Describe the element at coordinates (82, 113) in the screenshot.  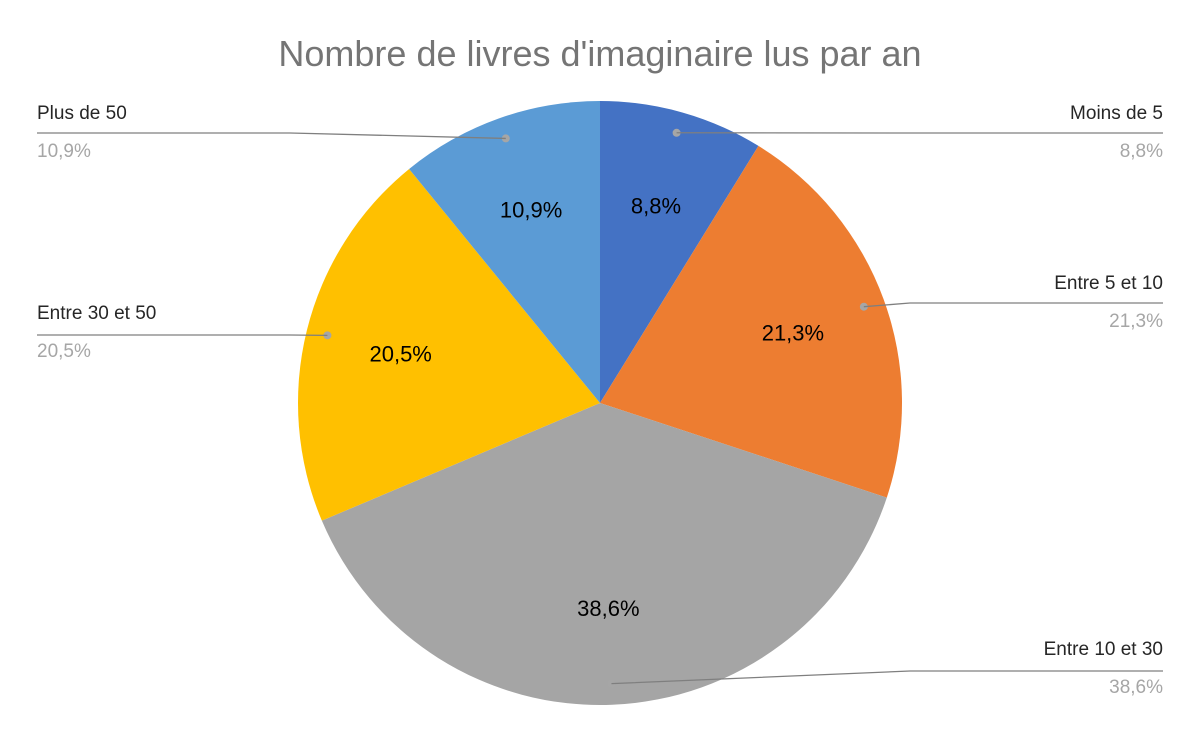
I see `callout-name-plus-de-50: Plus de 50` at that location.